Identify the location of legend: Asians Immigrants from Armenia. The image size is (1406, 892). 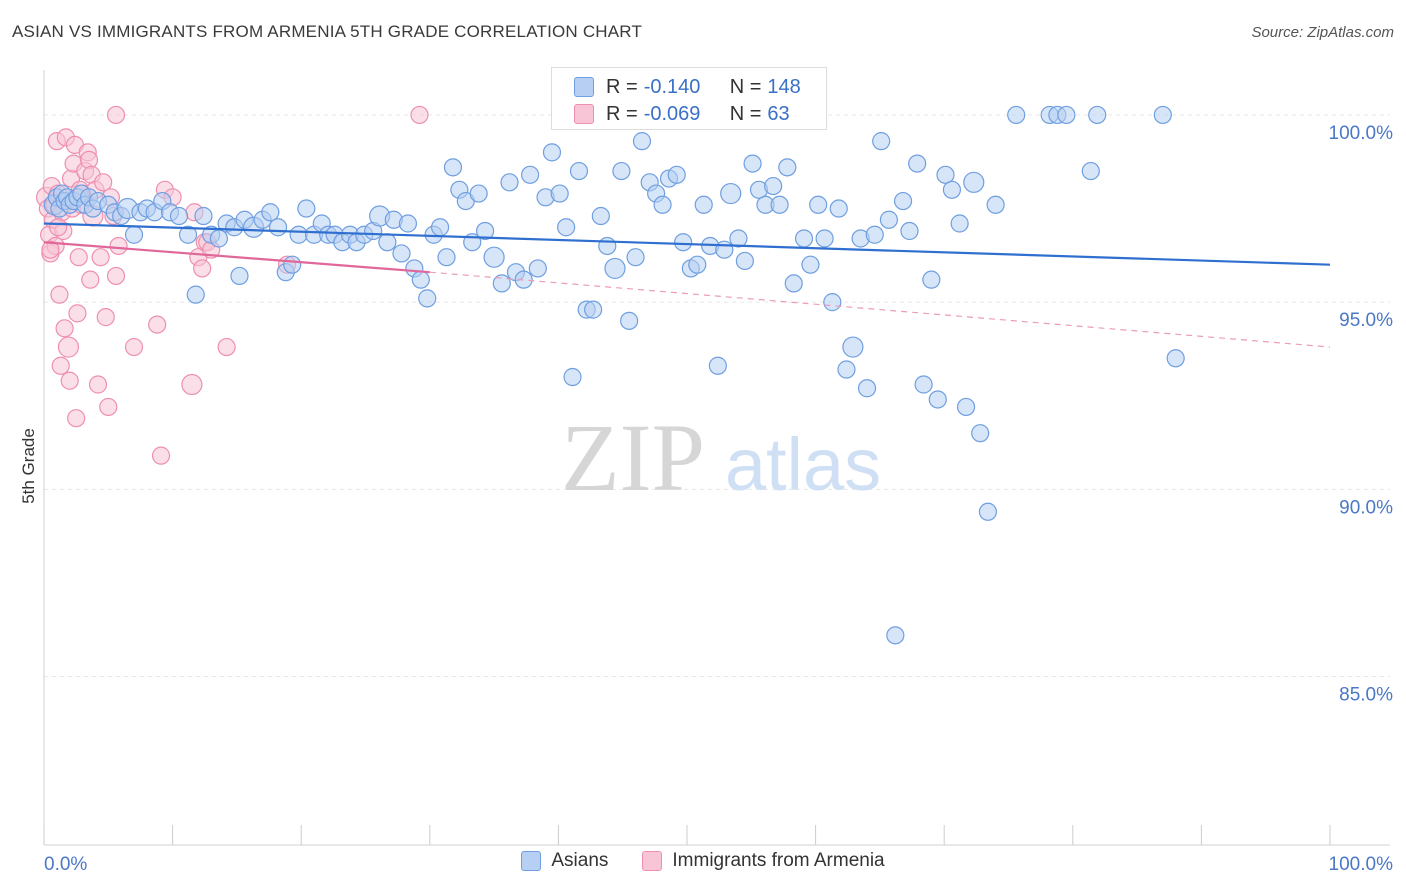
(703, 861).